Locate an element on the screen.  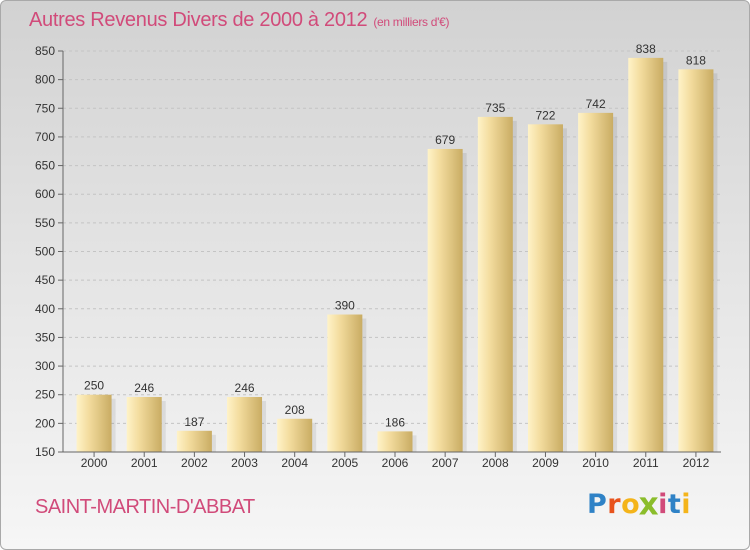
bar-value-label: 250 is located at coordinates (94, 386).